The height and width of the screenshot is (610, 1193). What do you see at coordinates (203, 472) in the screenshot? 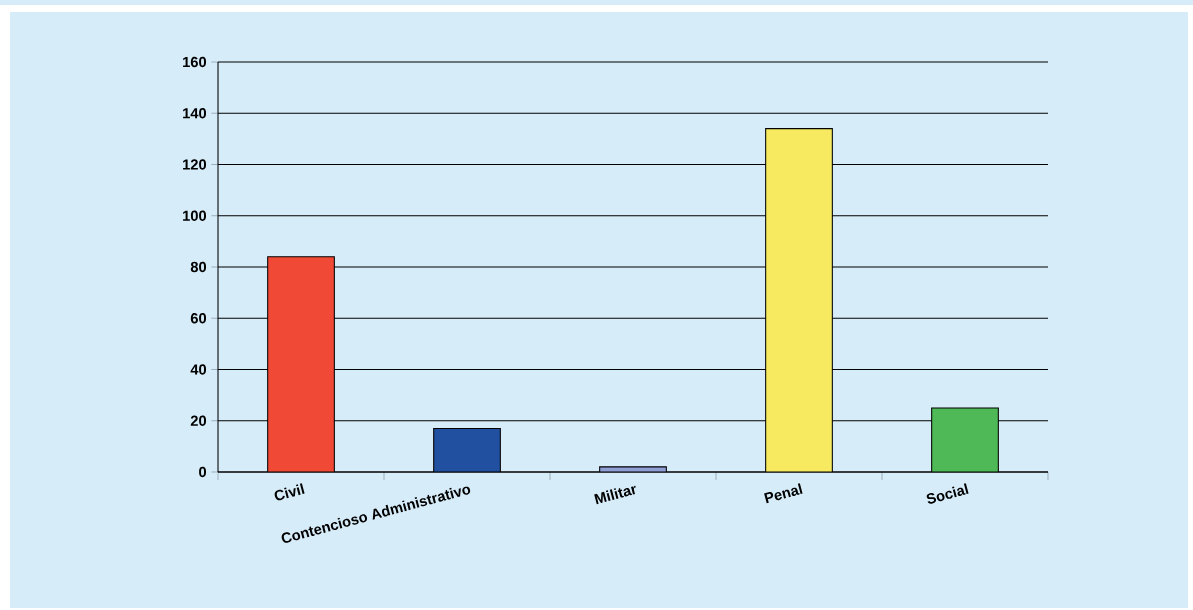
I see `y-tick-label: 0` at bounding box center [203, 472].